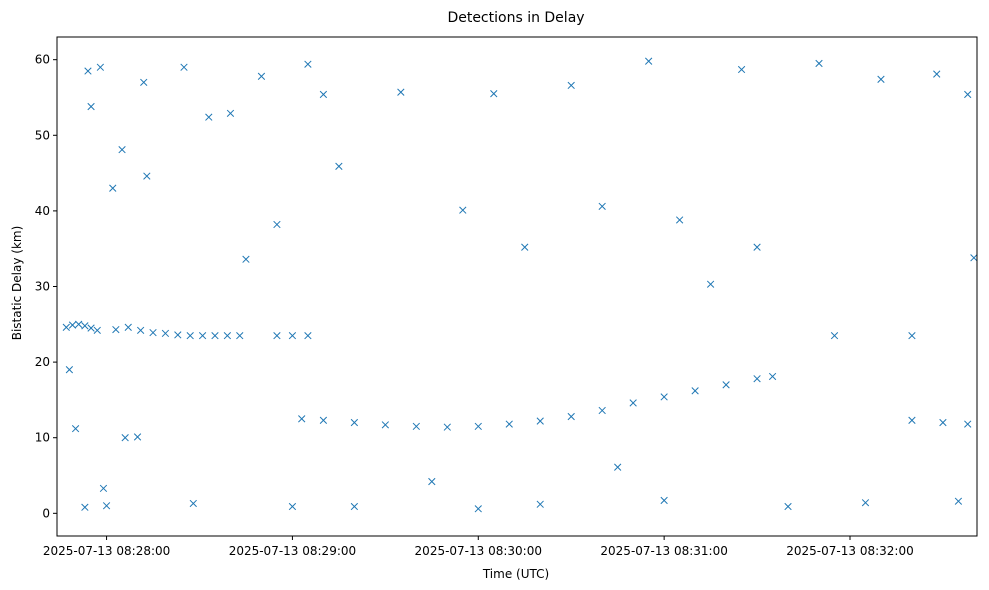  I want to click on chart-title: Detections in Delay, so click(515, 18).